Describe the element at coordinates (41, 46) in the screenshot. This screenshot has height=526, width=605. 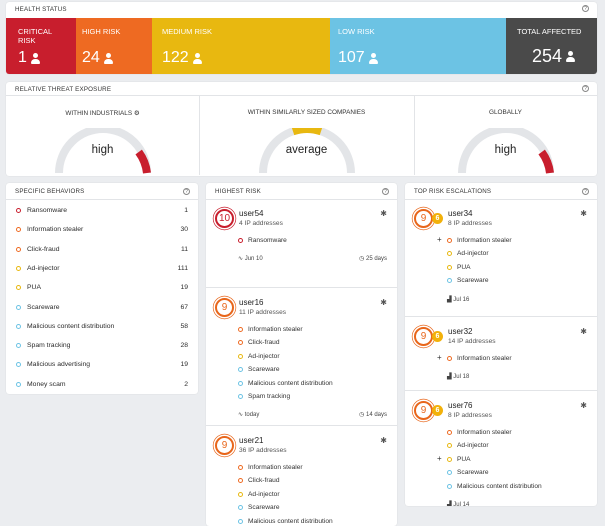
I see `critical-risk-segment: CRITICAL RISK 1` at that location.